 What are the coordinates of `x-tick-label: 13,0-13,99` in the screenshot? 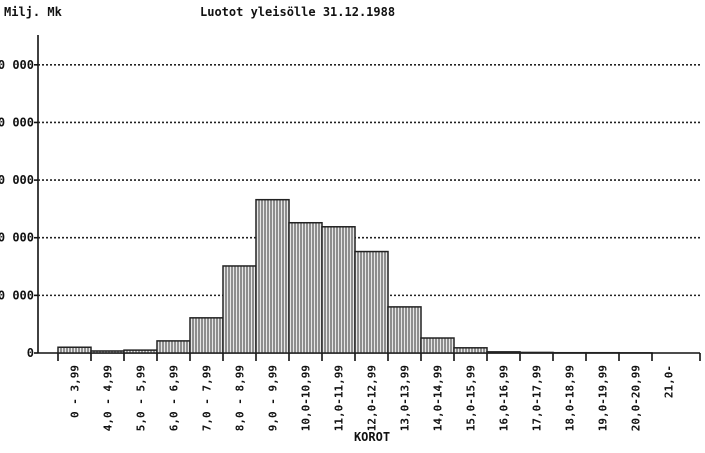 It's located at (405, 398).